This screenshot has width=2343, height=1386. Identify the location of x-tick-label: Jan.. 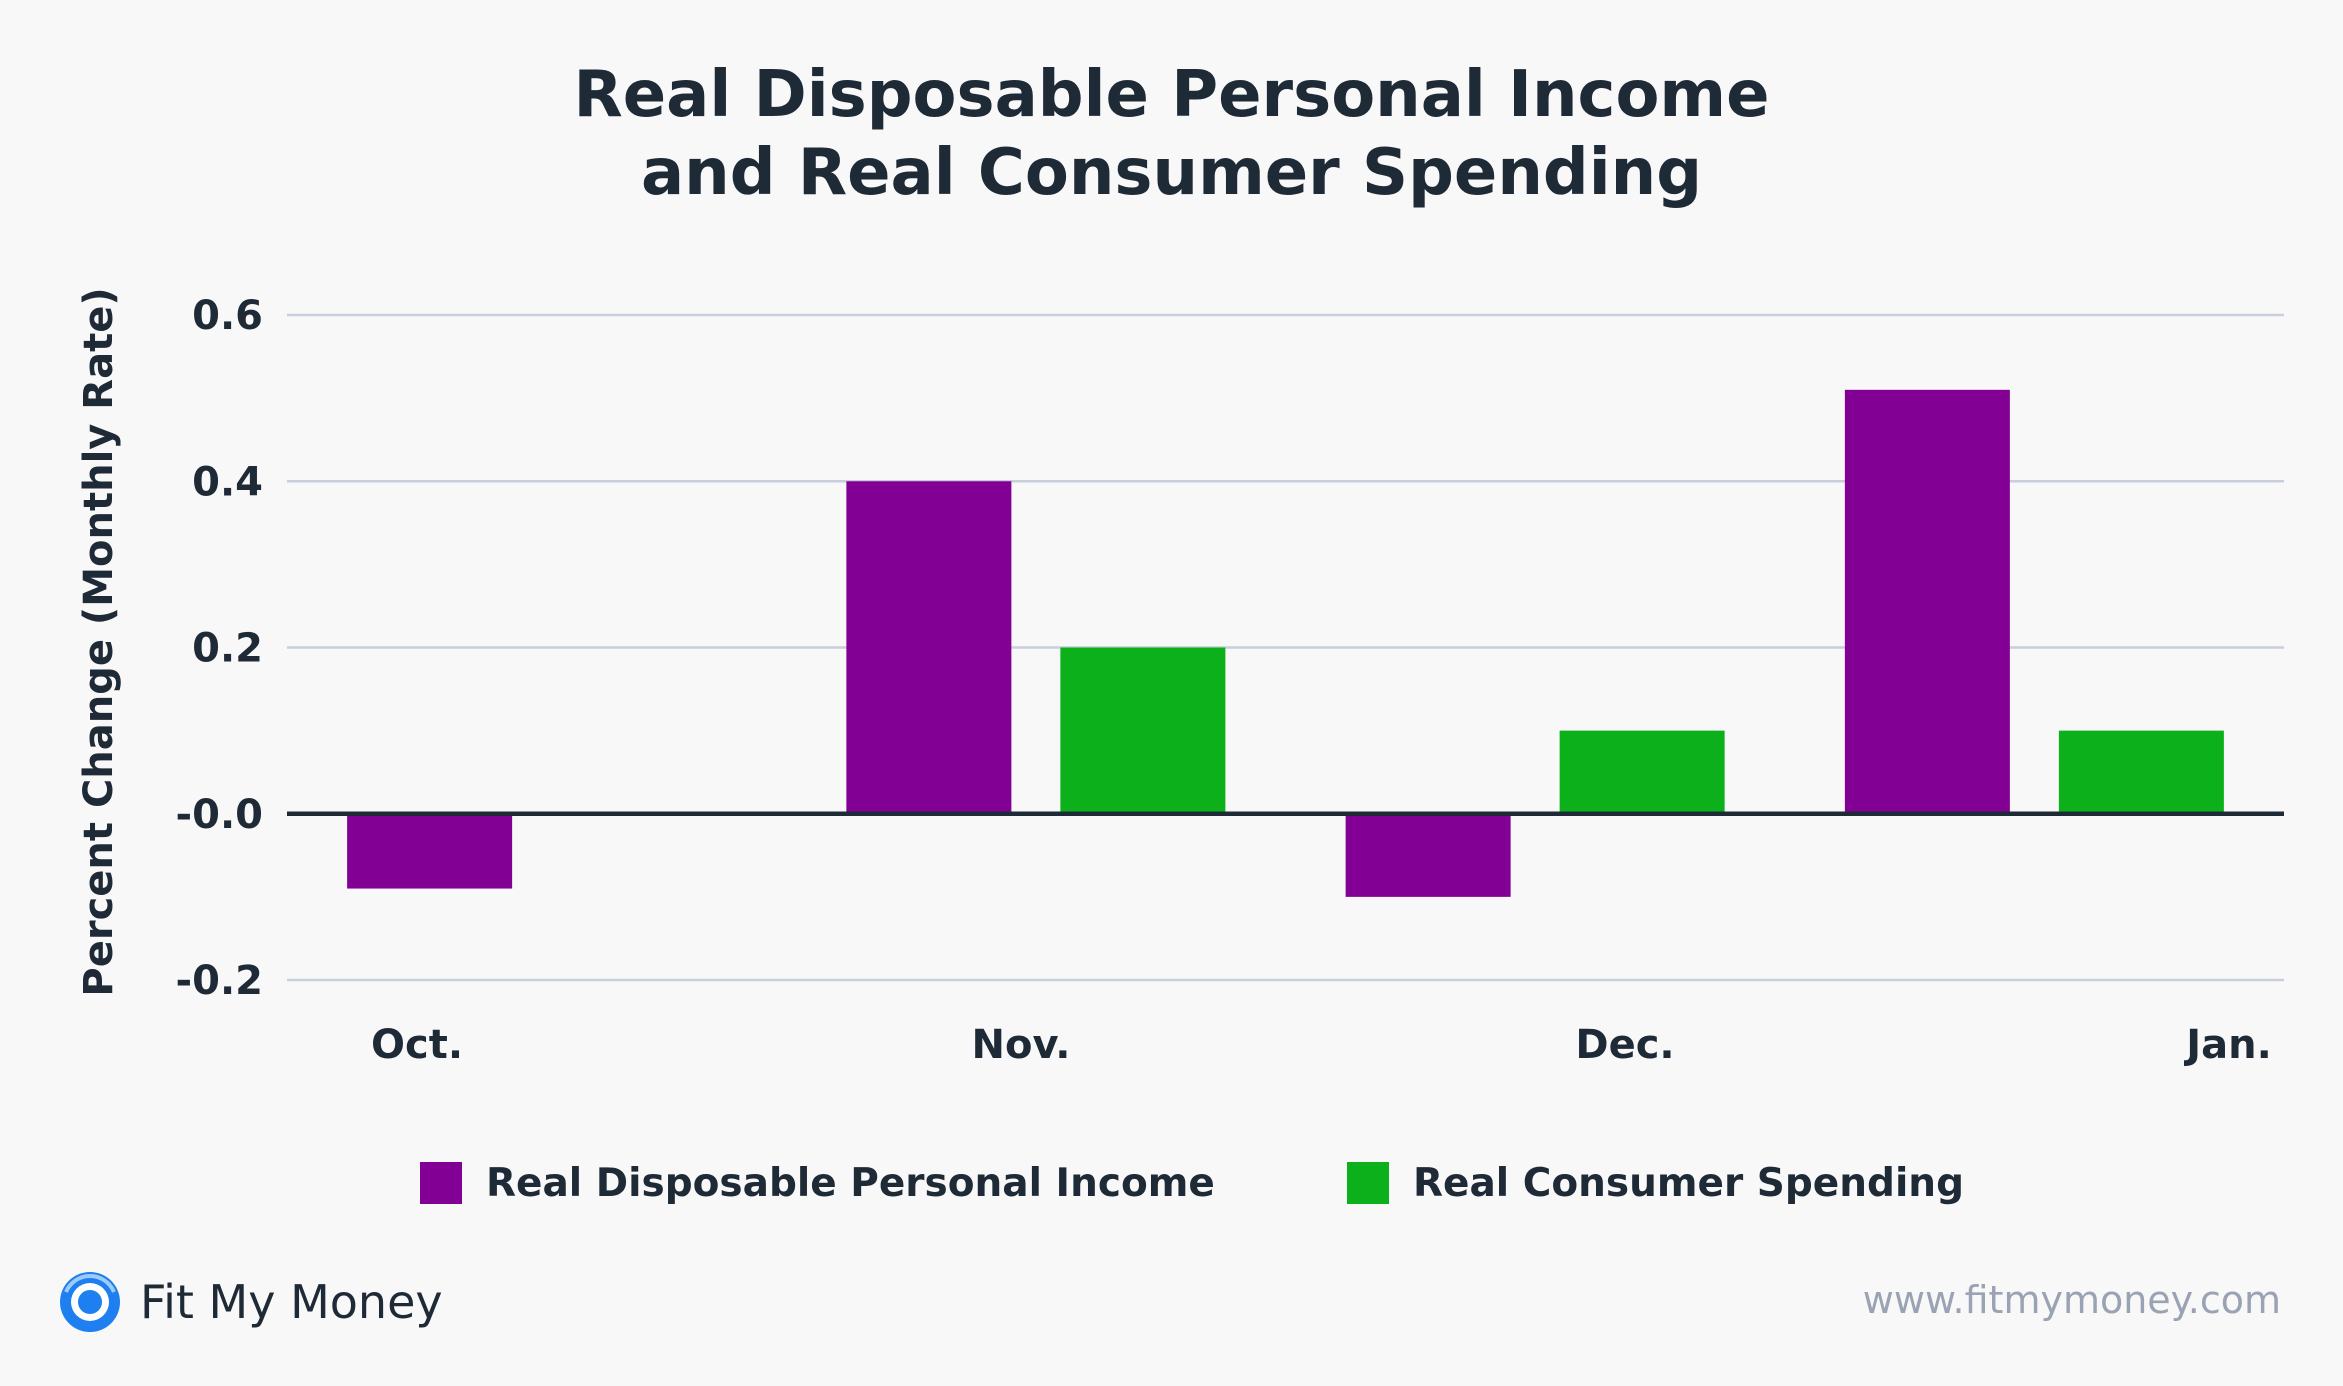
(2227, 1045).